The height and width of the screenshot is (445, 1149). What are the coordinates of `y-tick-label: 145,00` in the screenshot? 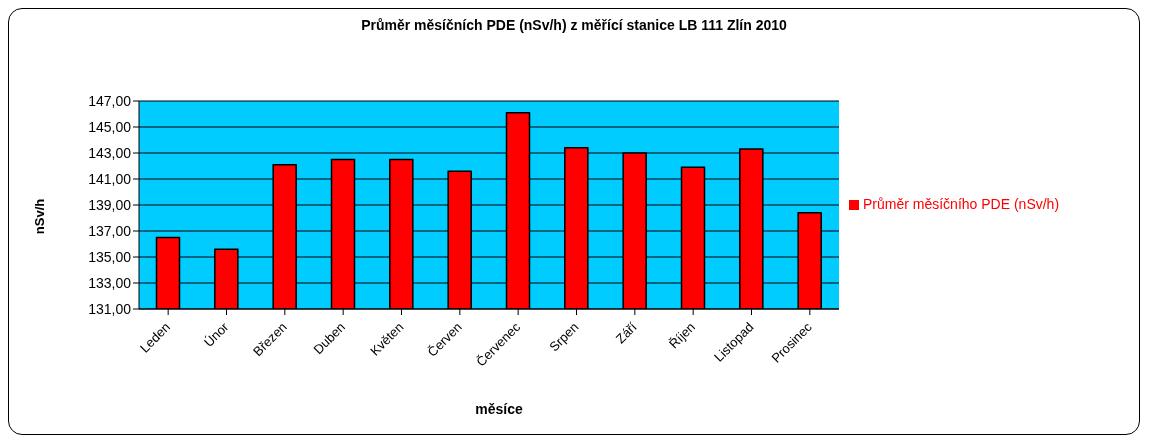 It's located at (110, 126).